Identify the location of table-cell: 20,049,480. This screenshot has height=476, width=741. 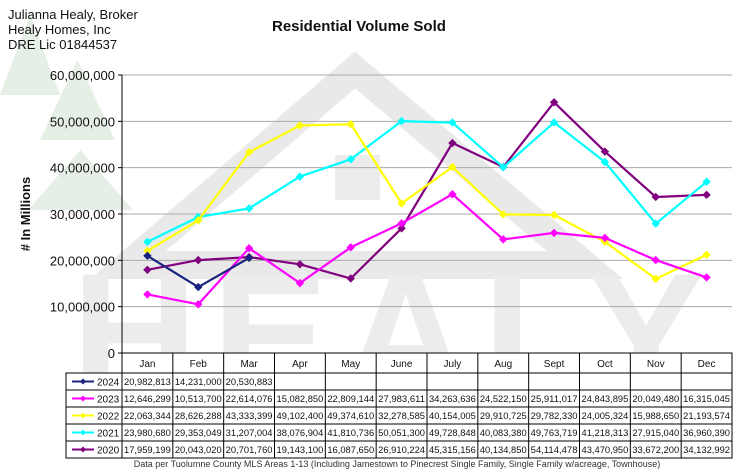
(655, 399).